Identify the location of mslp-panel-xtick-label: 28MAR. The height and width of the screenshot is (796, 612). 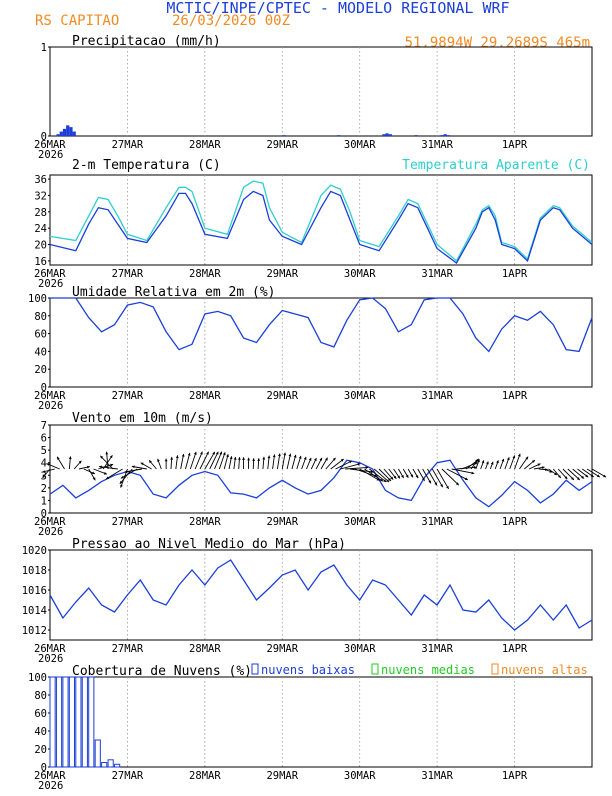
(205, 649).